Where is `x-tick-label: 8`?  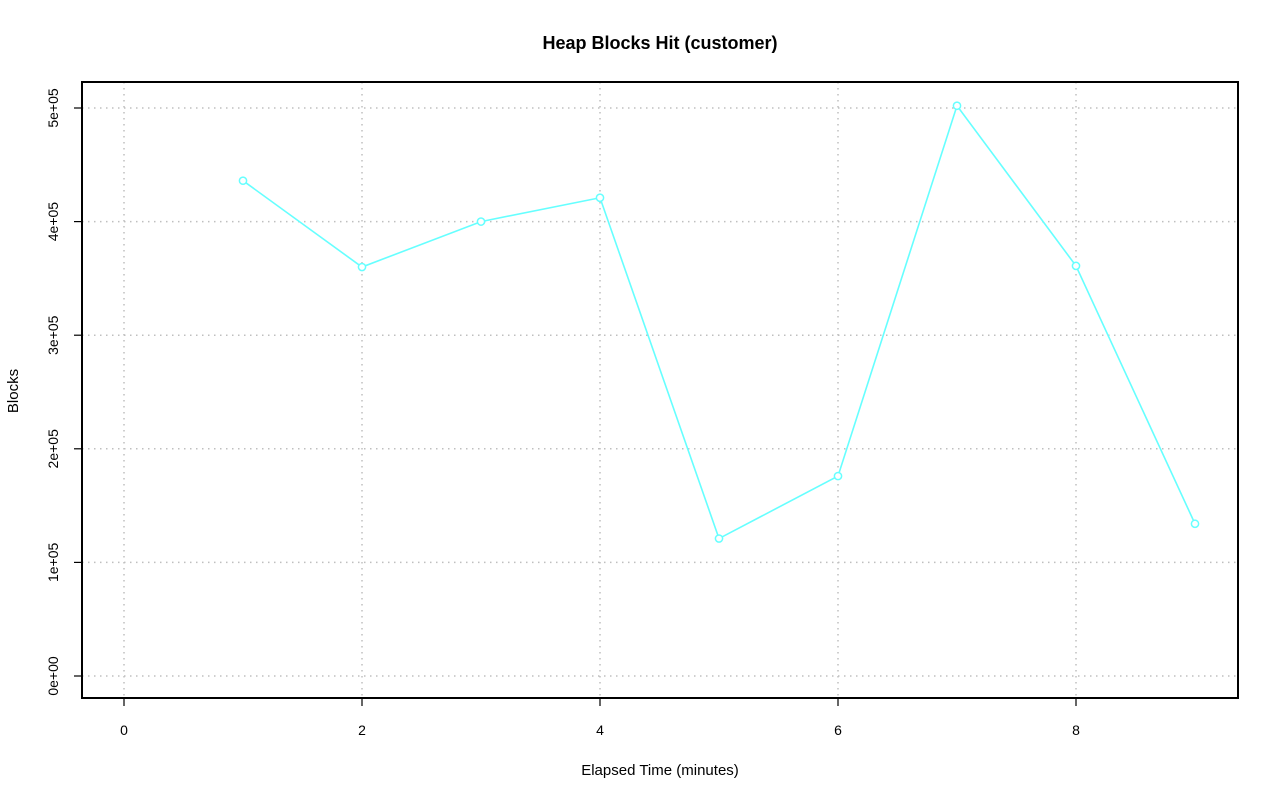
x-tick-label: 8 is located at coordinates (1076, 730).